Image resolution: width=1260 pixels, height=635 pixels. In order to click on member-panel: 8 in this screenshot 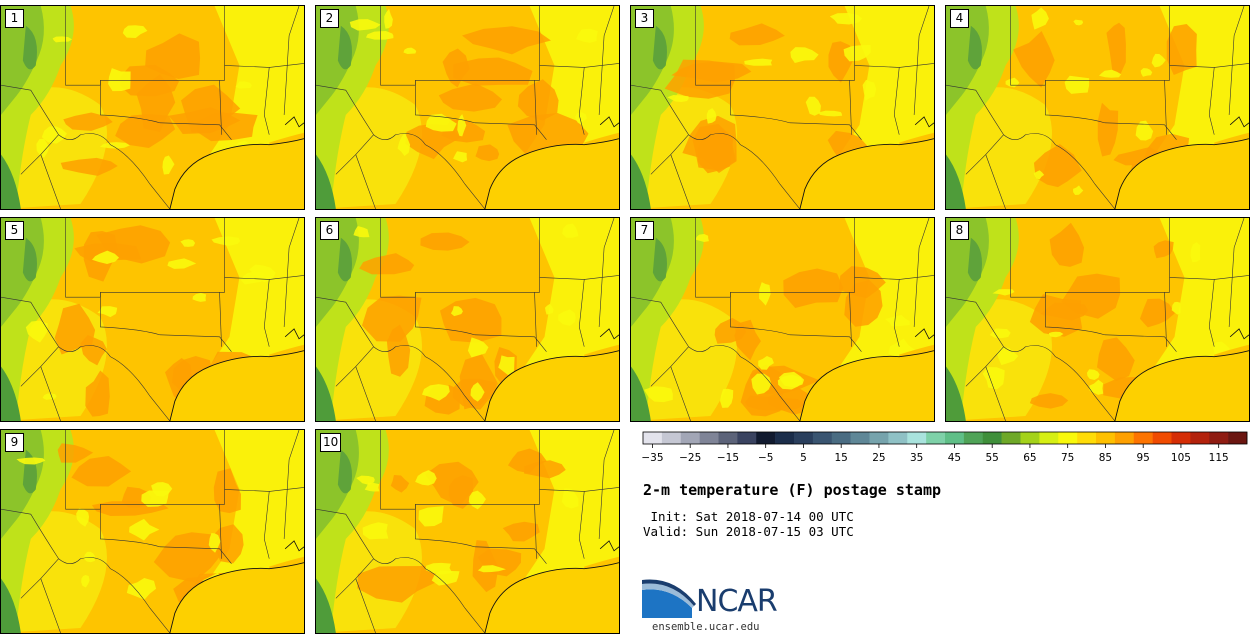, I will do `click(1097, 319)`.